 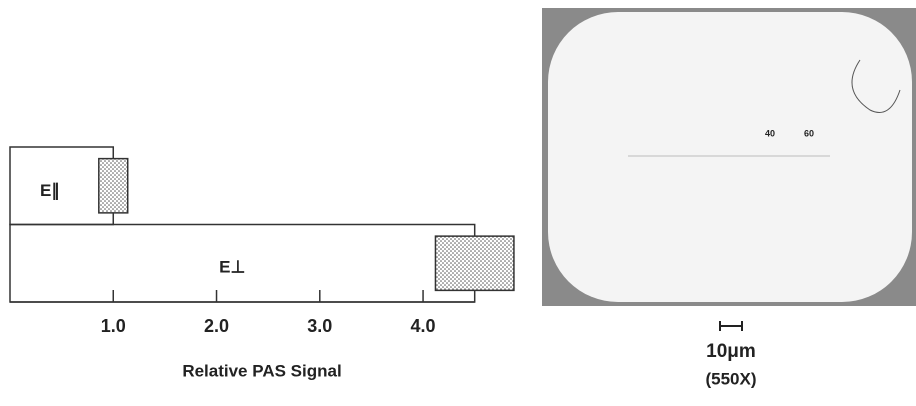 I want to click on bar, so click(x=62, y=186).